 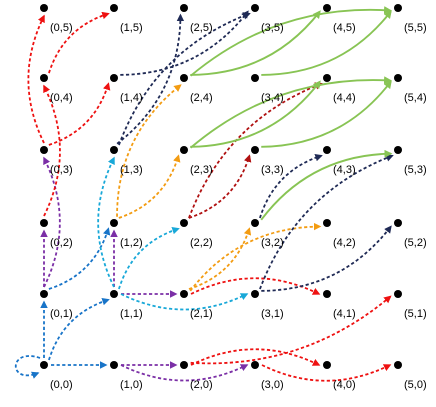 What do you see at coordinates (56, 234) in the screenshot?
I see `node-0-2: (0,2)` at bounding box center [56, 234].